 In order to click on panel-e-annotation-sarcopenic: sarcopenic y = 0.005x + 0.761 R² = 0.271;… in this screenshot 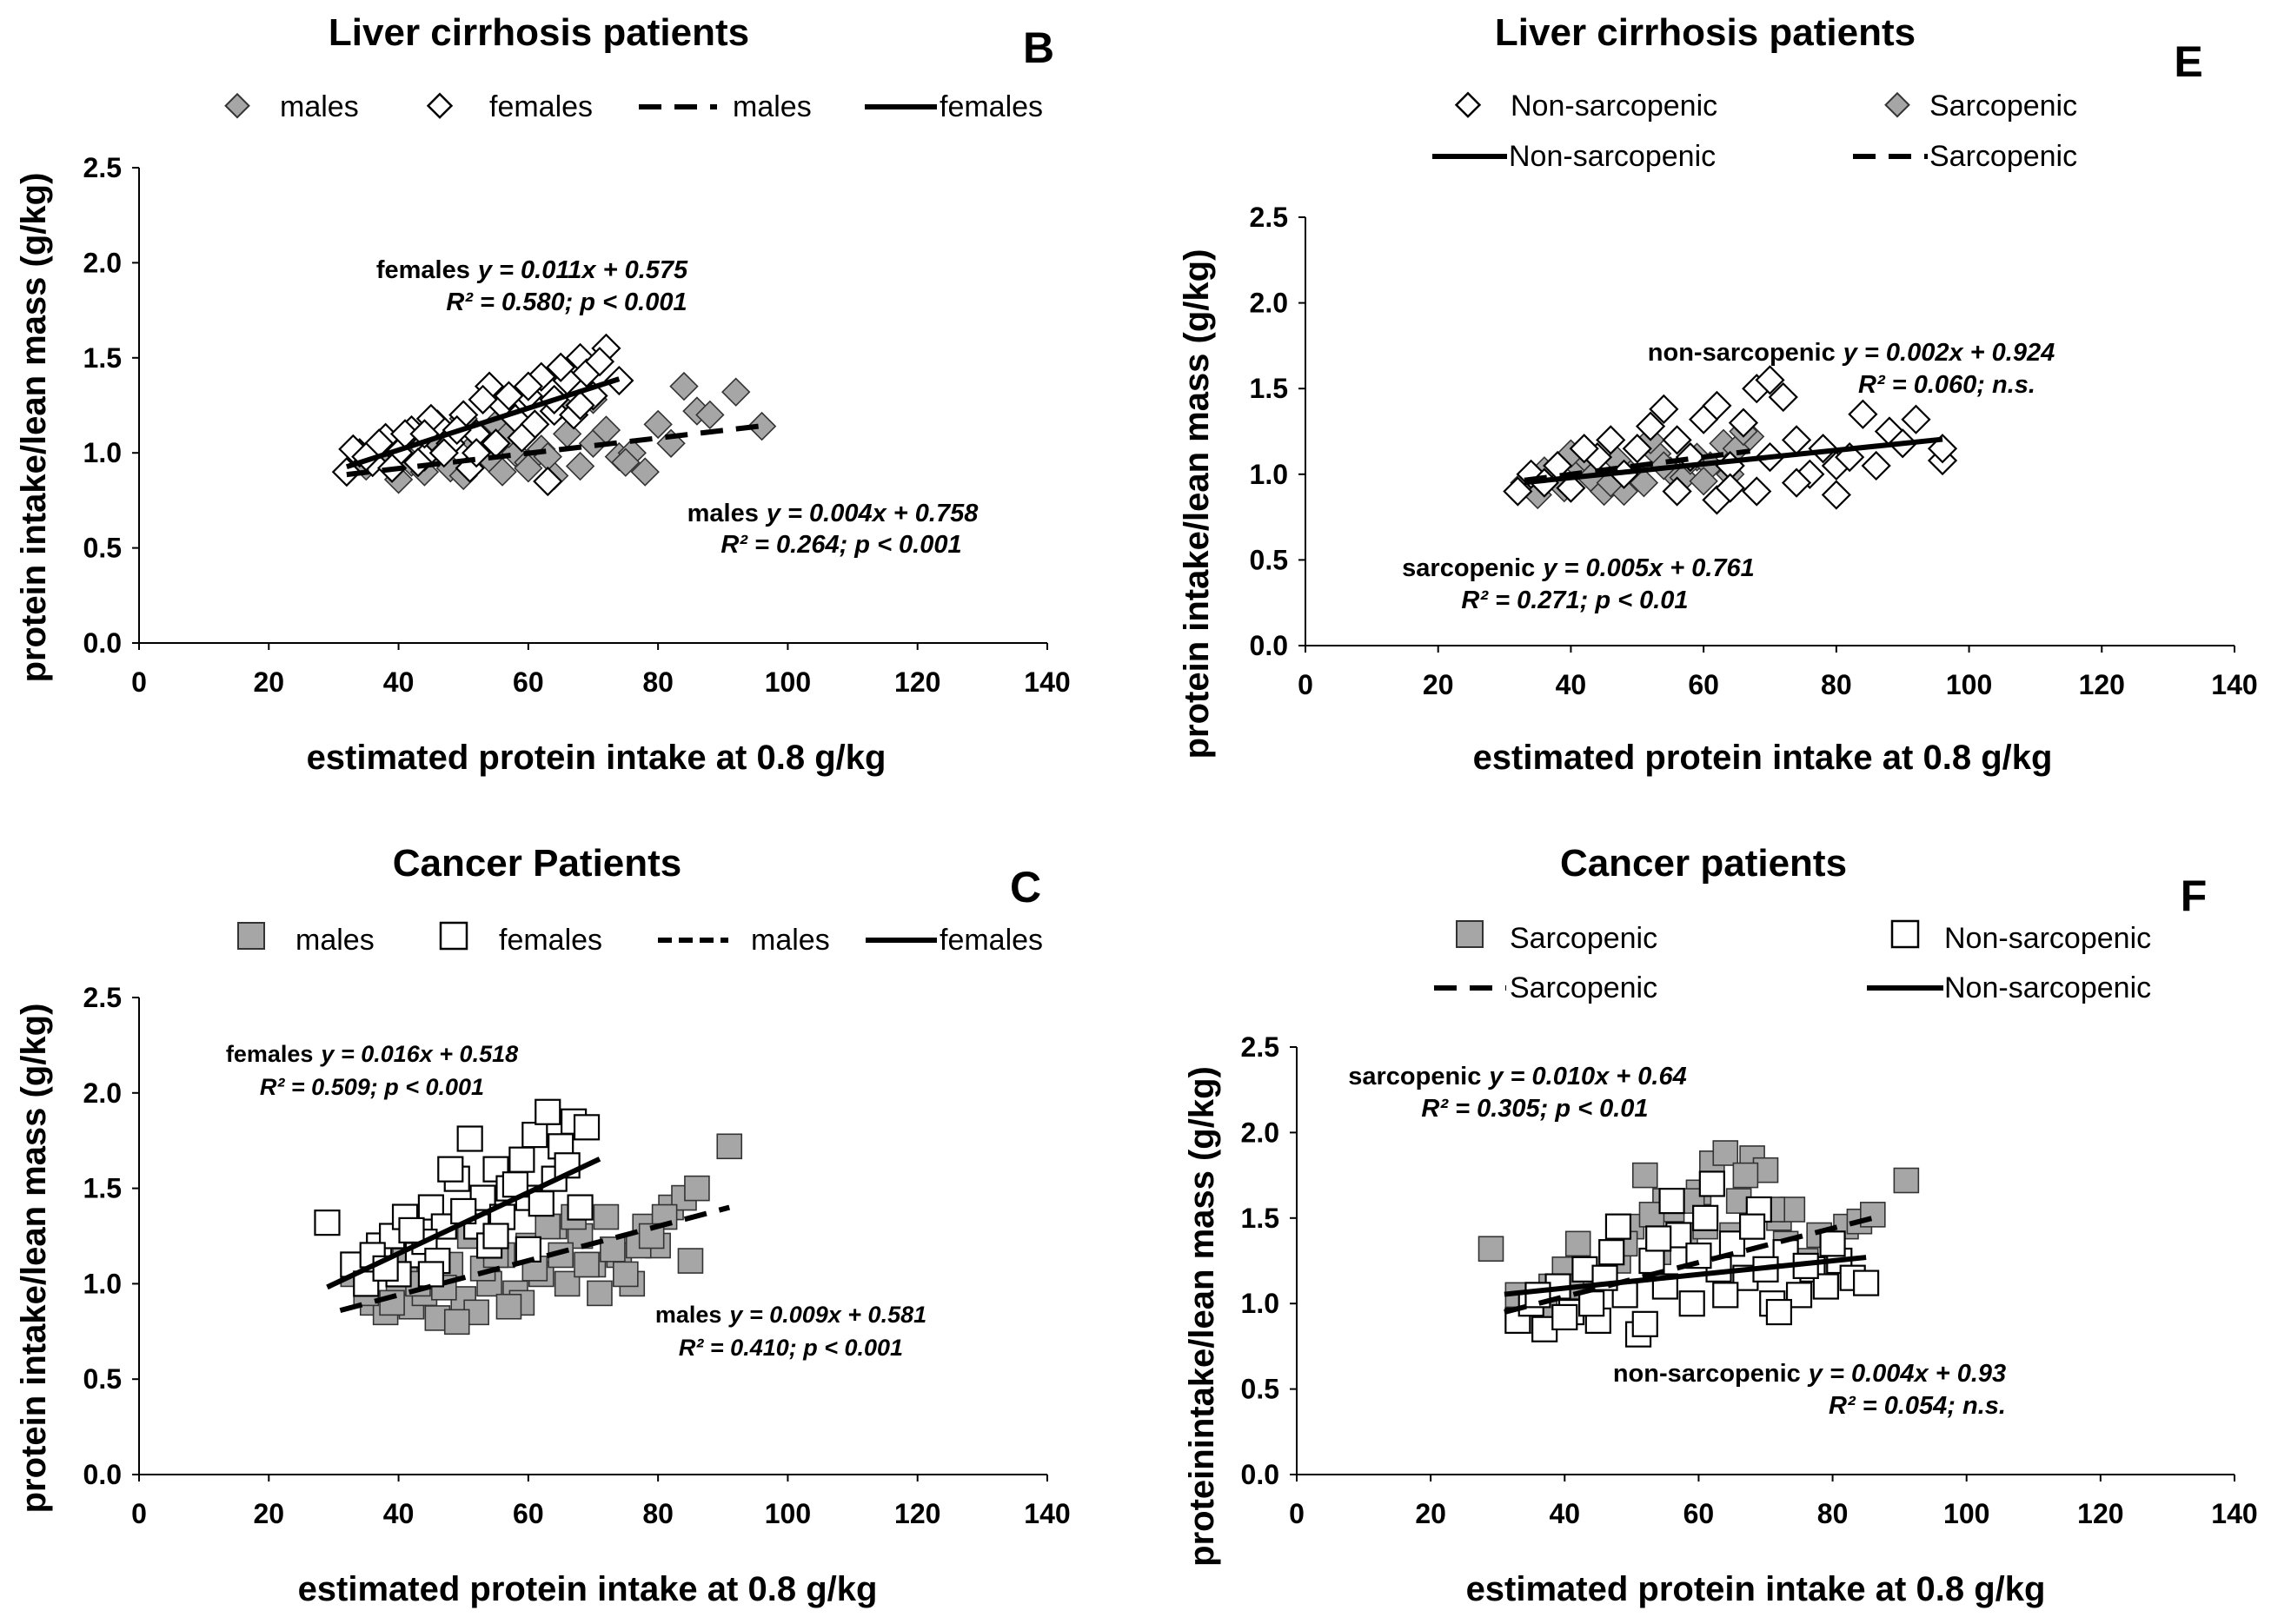, I will do `click(1578, 584)`.